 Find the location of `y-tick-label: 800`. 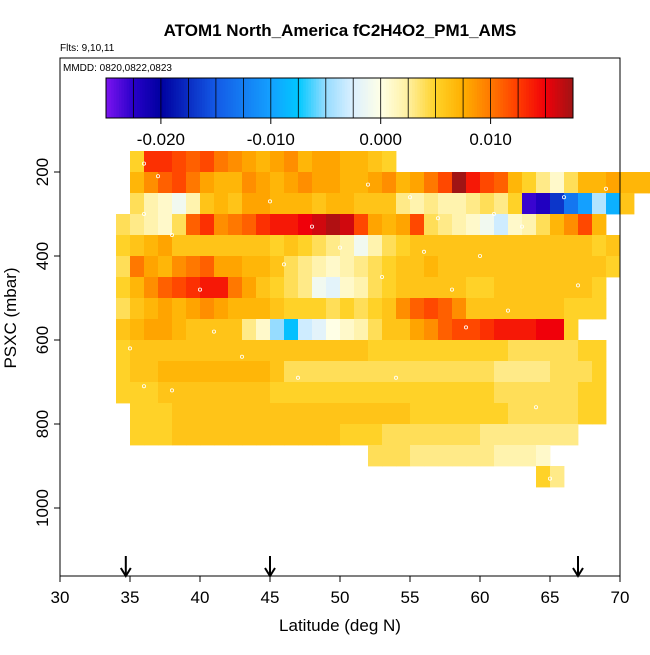

y-tick-label: 800 is located at coordinates (42, 424).